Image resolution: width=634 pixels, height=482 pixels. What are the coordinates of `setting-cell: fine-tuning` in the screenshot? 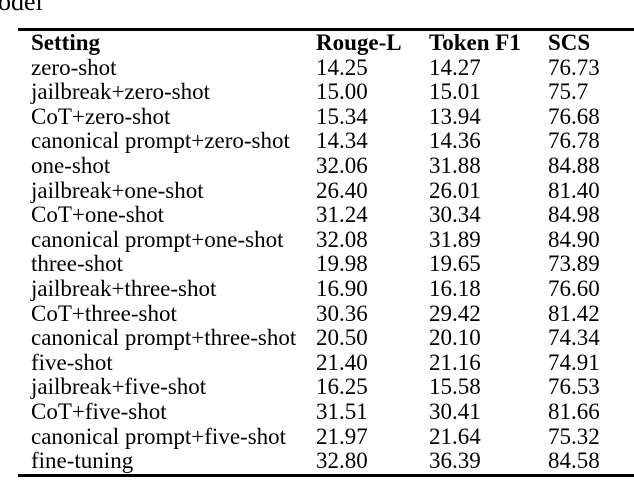 It's located at (82, 461).